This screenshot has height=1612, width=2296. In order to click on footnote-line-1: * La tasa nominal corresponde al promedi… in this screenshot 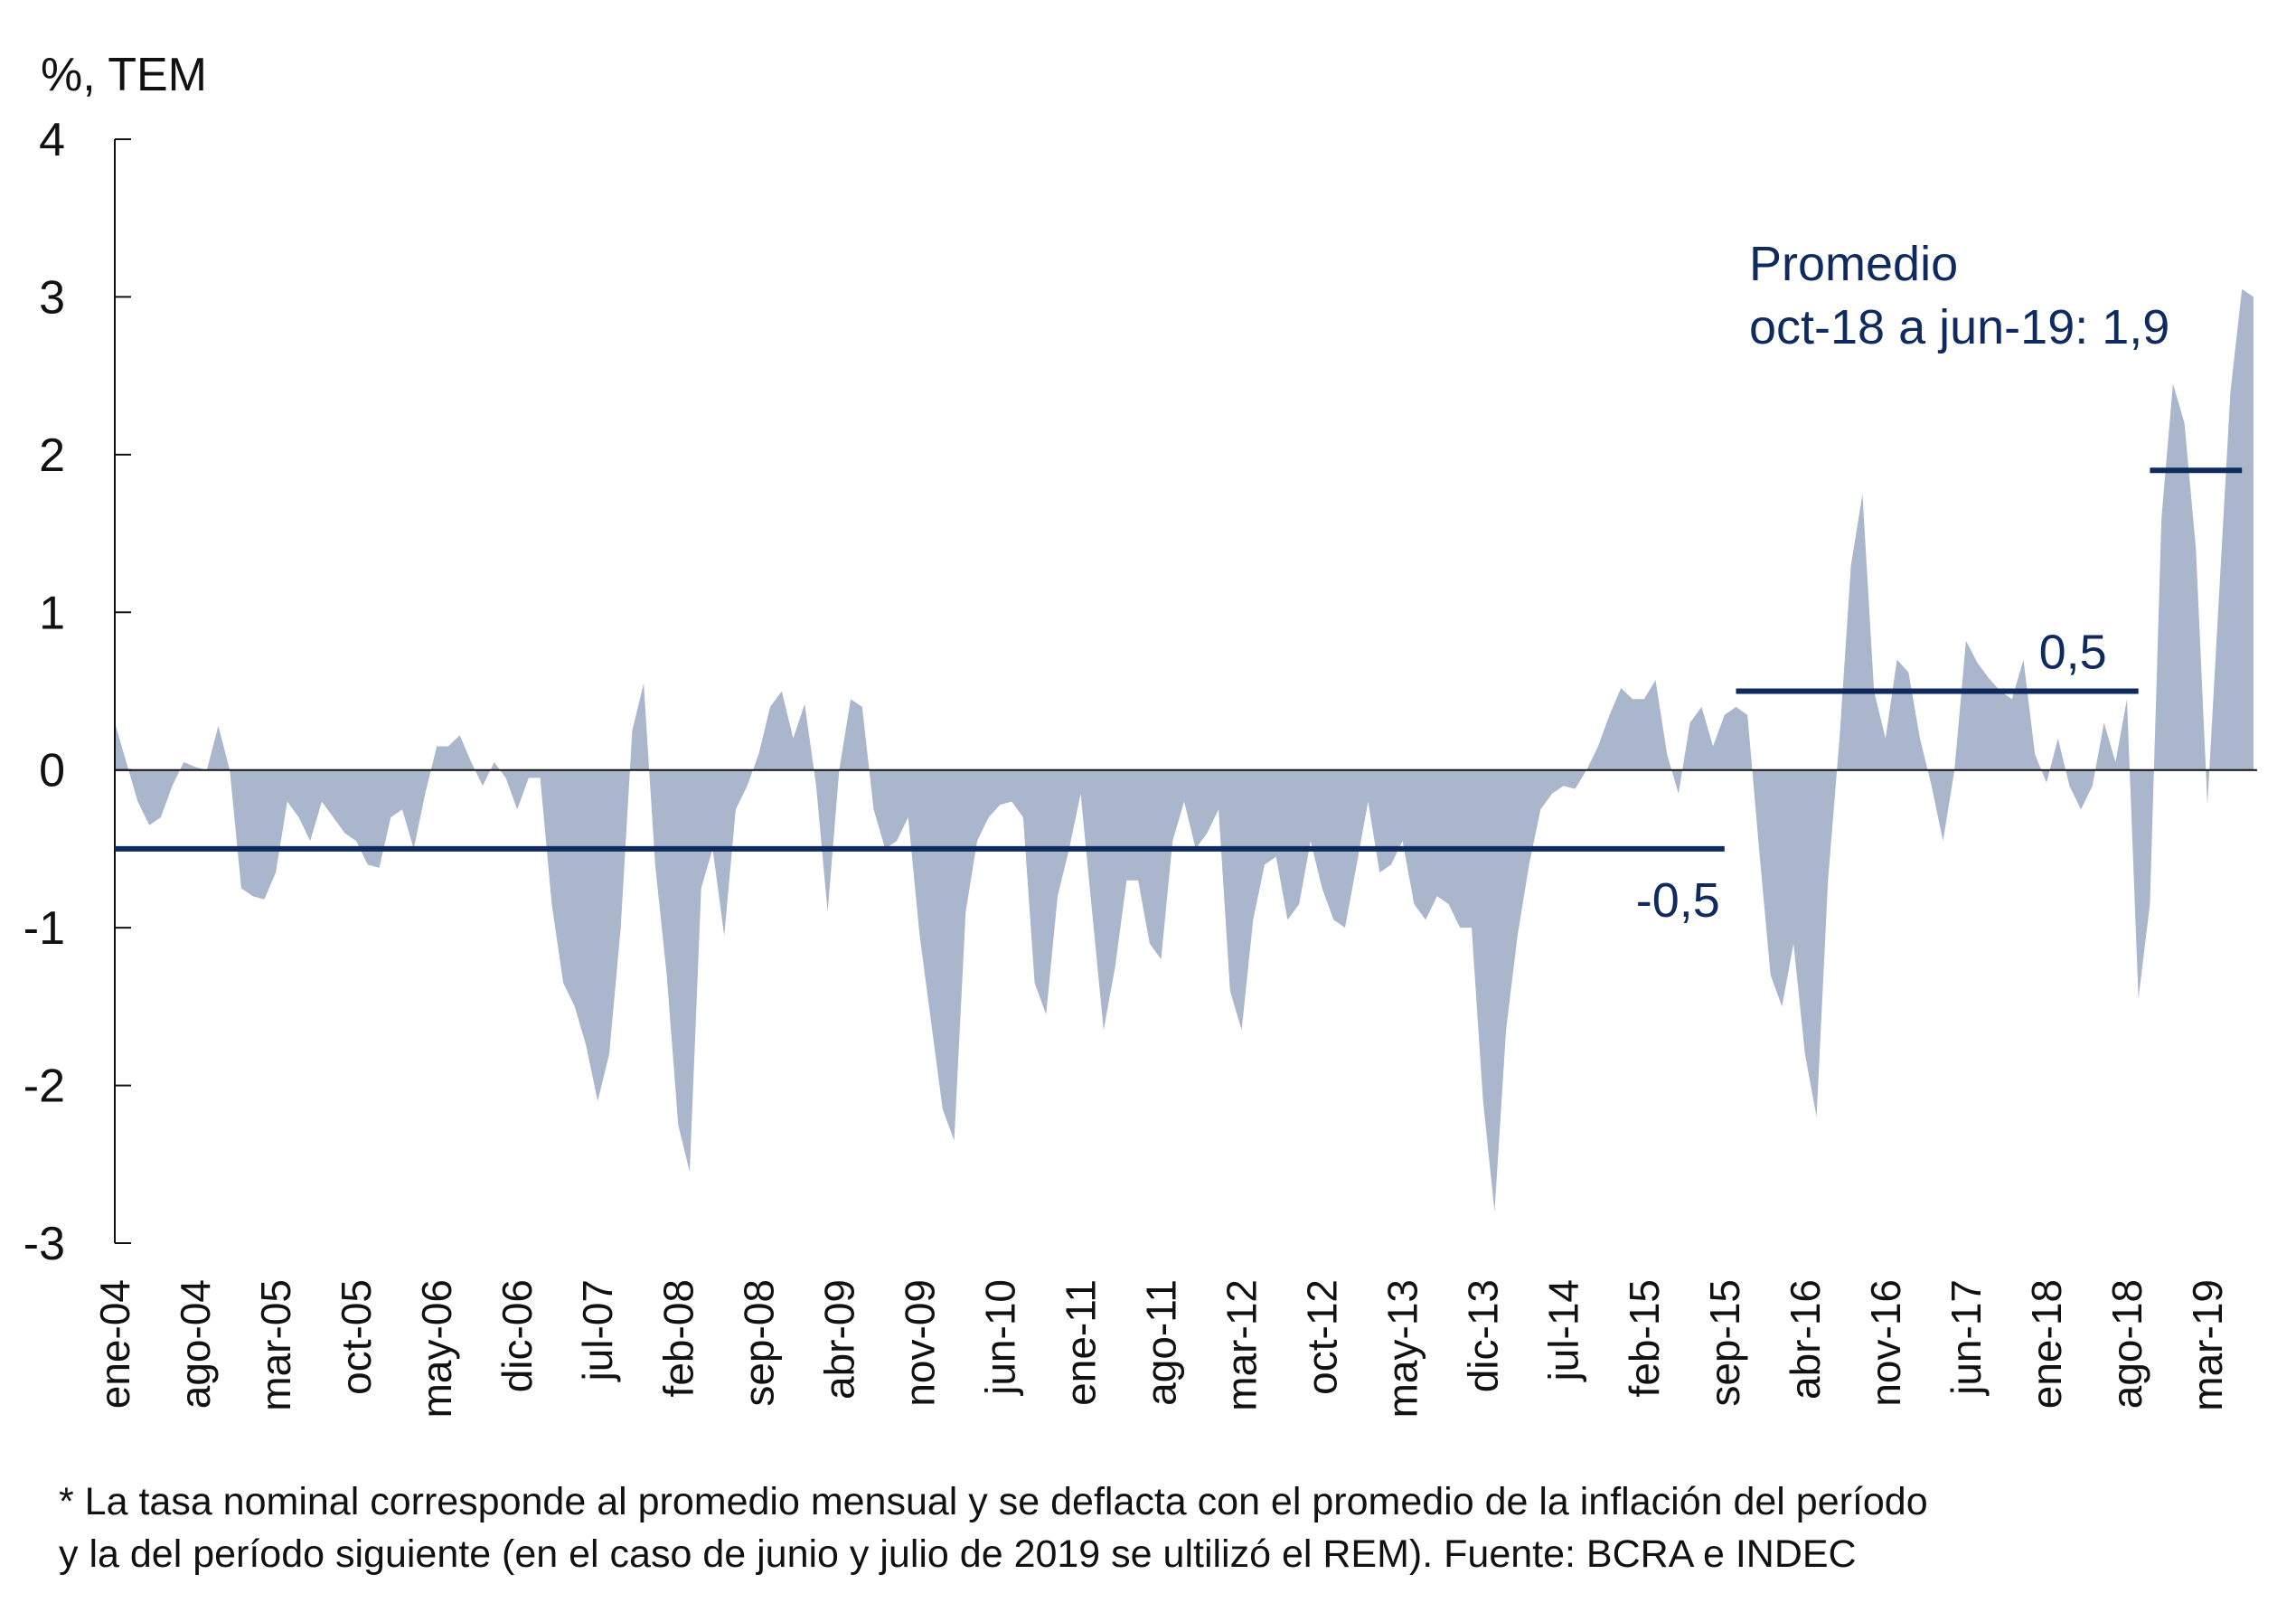, I will do `click(993, 1501)`.